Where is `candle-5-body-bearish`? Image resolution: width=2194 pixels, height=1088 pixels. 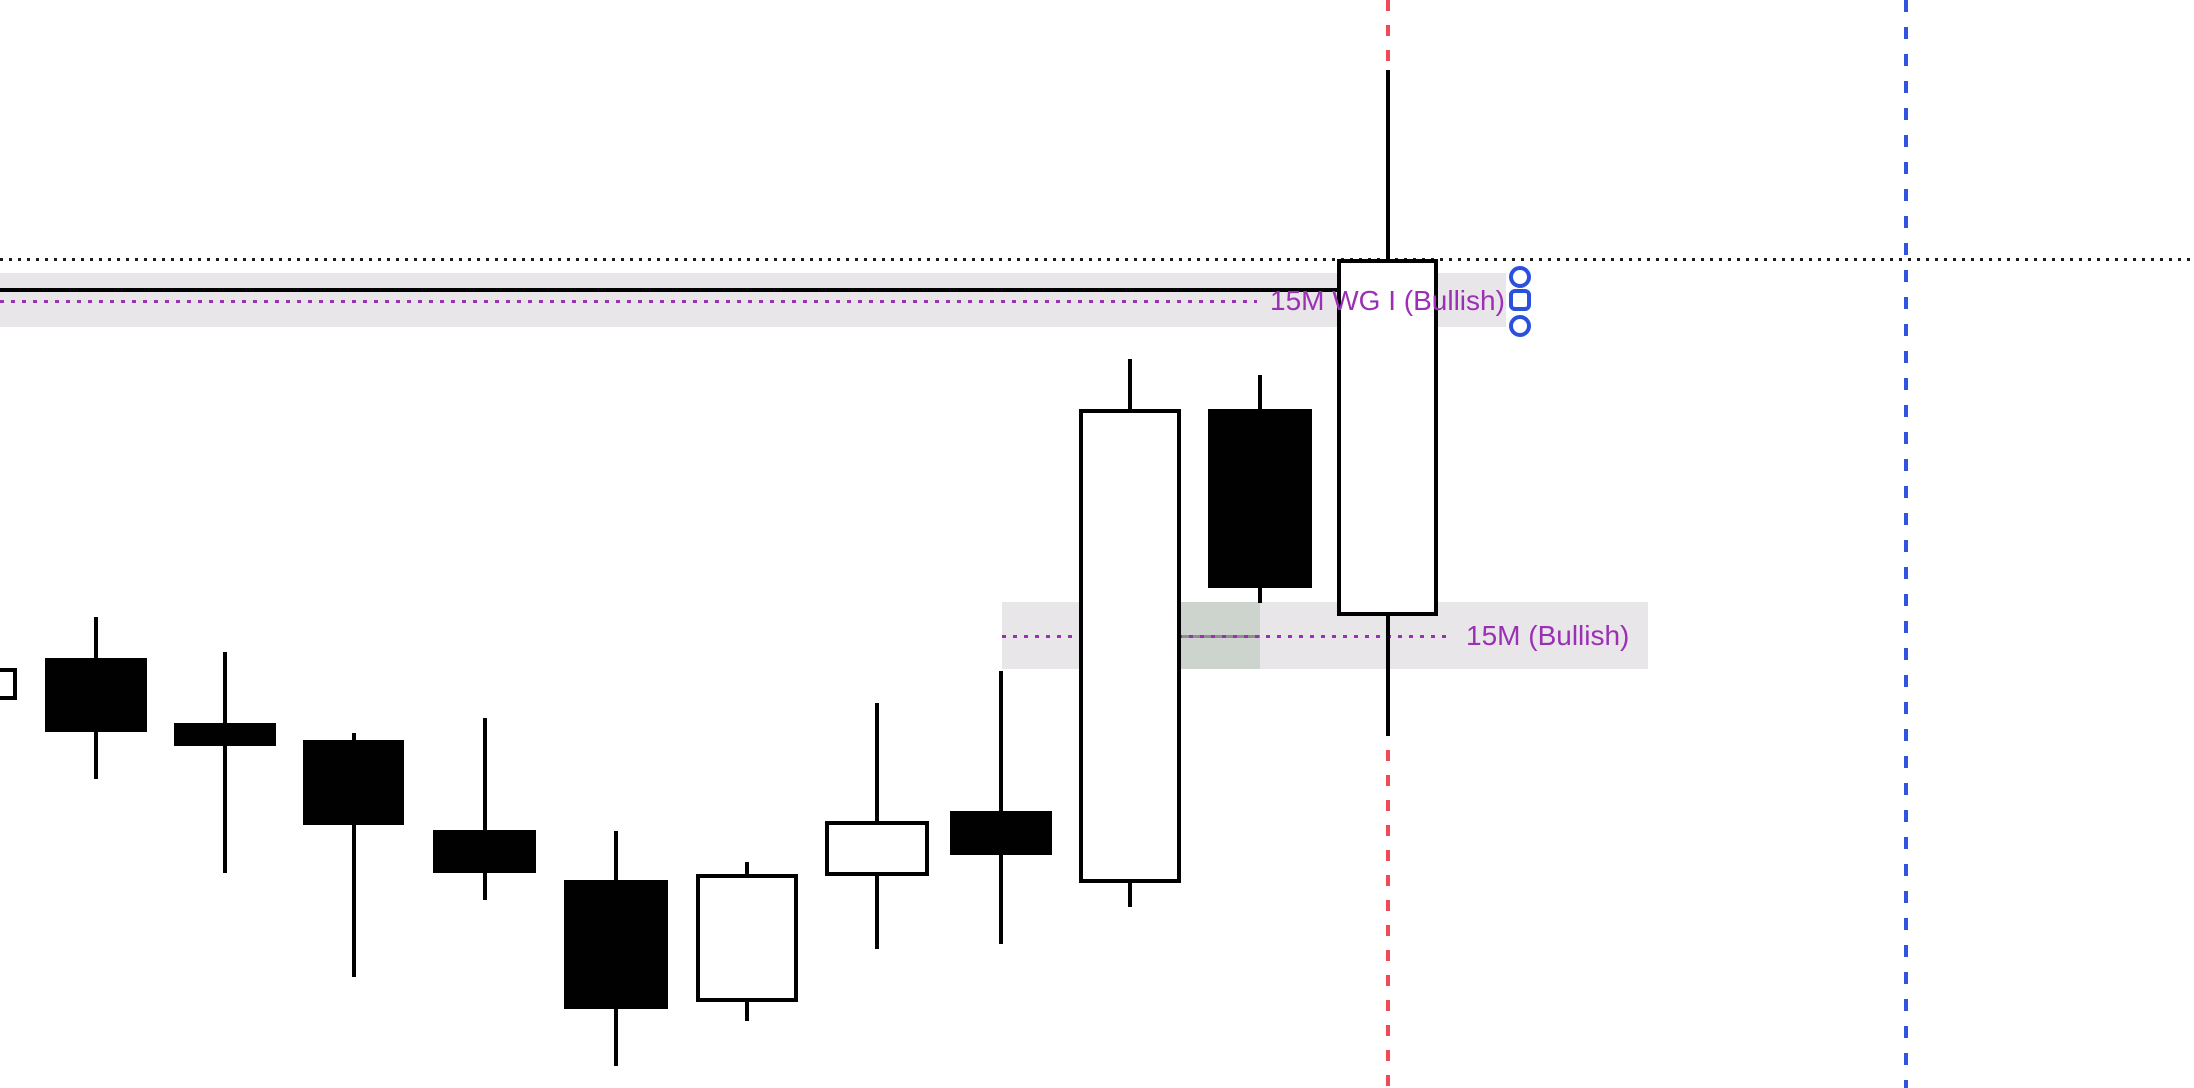 candle-5-body-bearish is located at coordinates (484, 851).